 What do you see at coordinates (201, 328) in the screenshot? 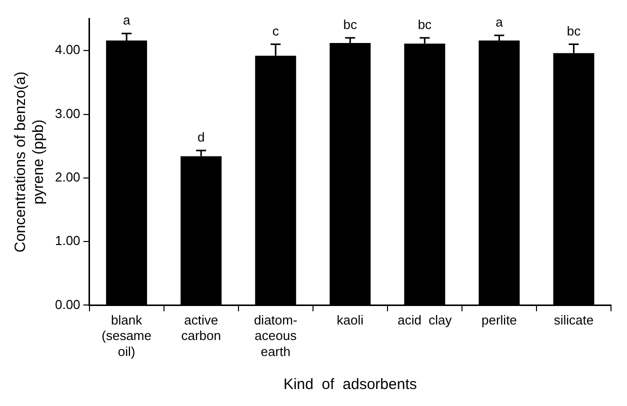
I see `x-tick-label: active carbon` at bounding box center [201, 328].